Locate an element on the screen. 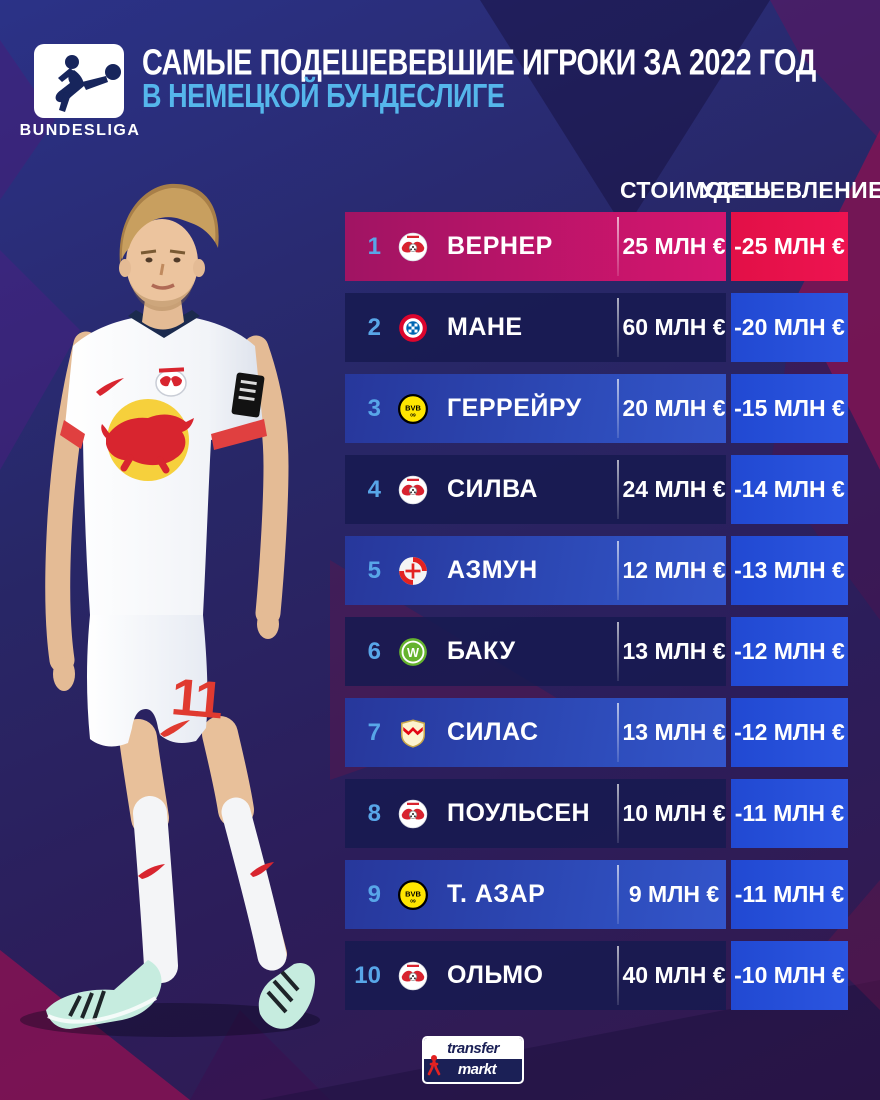 This screenshot has width=880, height=1100. table-row: 3 BVB 09 ГЕРРЕЙРУ 20 МЛН € -15 МЛН € is located at coordinates (596, 408).